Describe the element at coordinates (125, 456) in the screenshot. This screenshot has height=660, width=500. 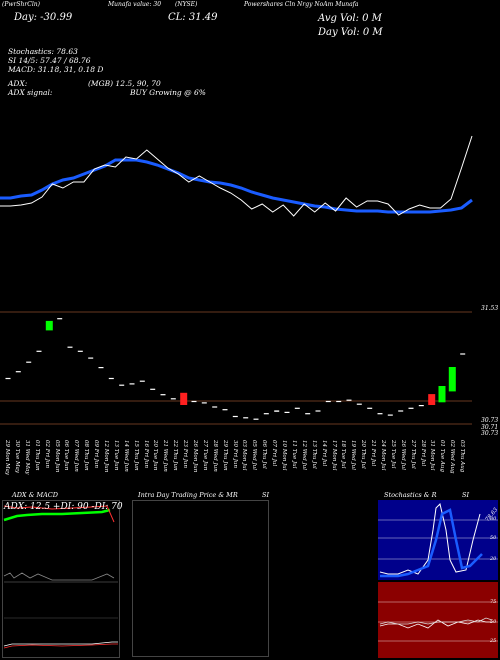
I see `date-tick-label: 14 Wed Jun` at that location.